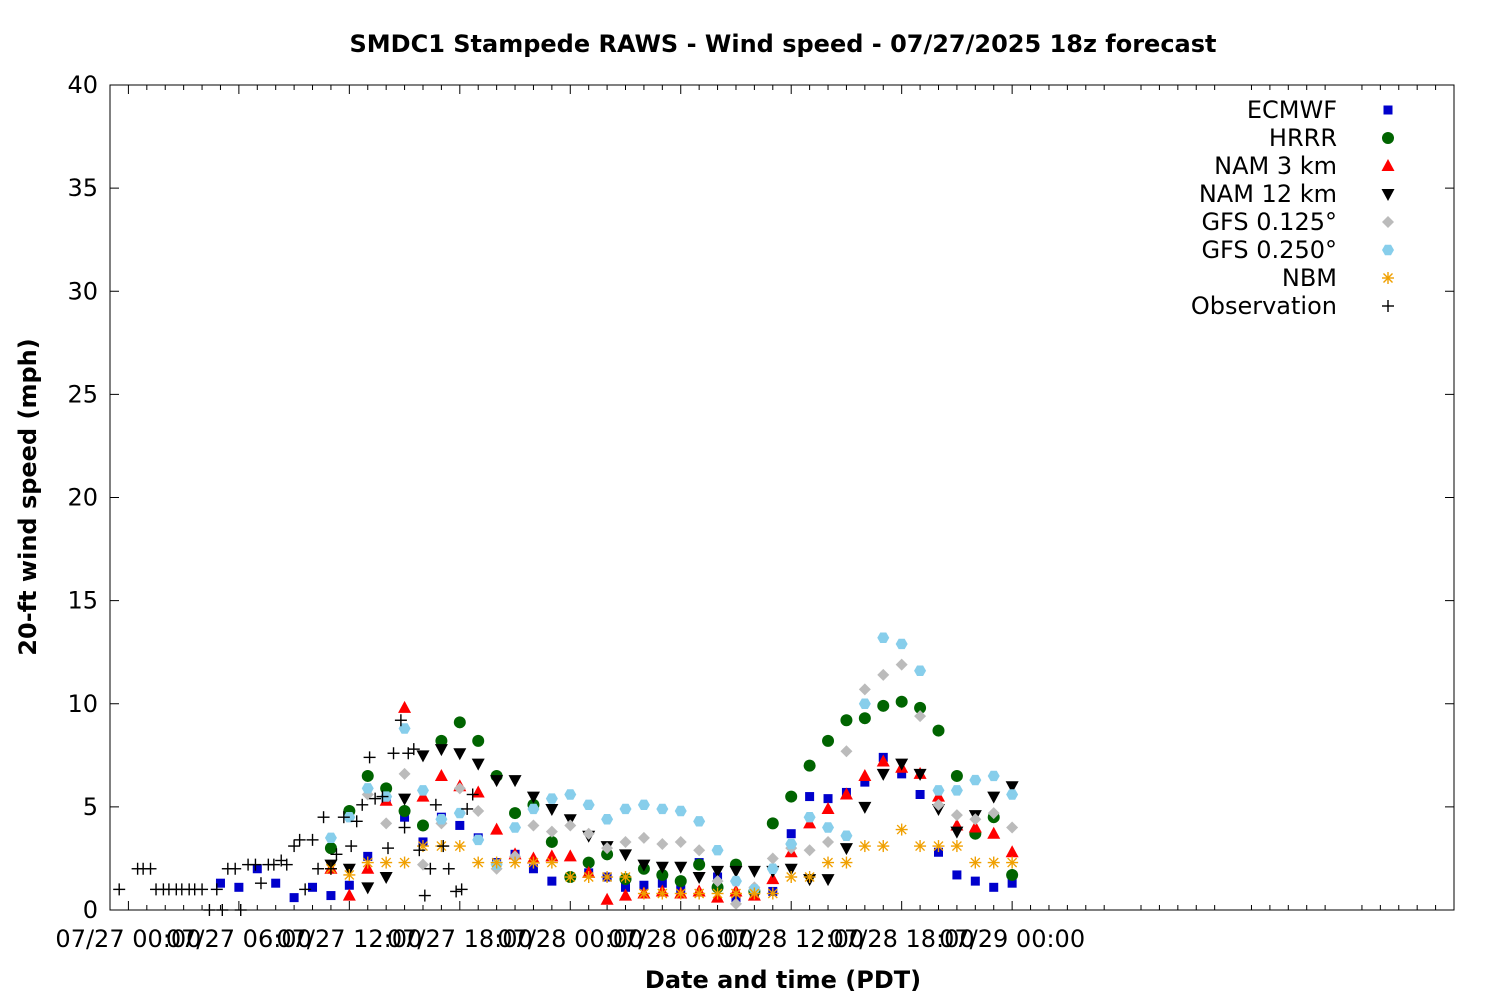 The width and height of the screenshot is (1500, 1000). What do you see at coordinates (82, 601) in the screenshot?
I see `y-tick-label: 15` at bounding box center [82, 601].